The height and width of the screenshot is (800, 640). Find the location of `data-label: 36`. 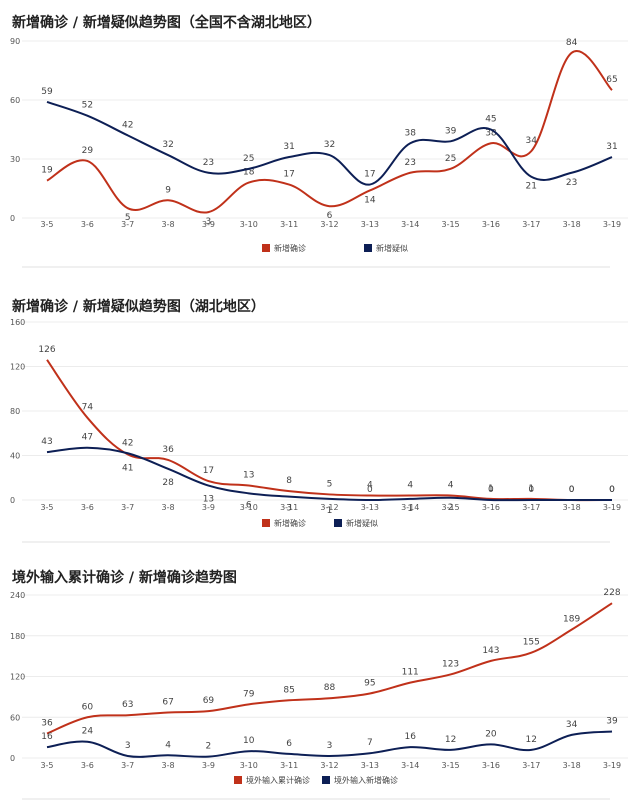

data-label: 36 is located at coordinates (47, 724).